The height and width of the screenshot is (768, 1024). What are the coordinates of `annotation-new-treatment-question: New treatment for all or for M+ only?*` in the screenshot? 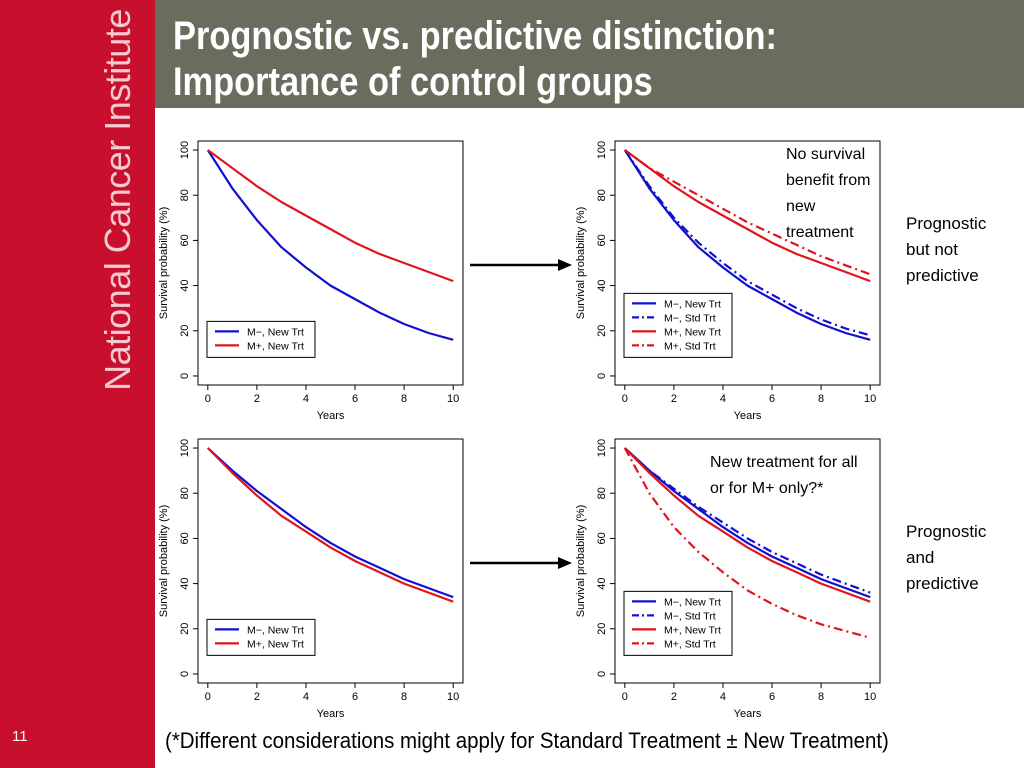 It's located at (784, 475).